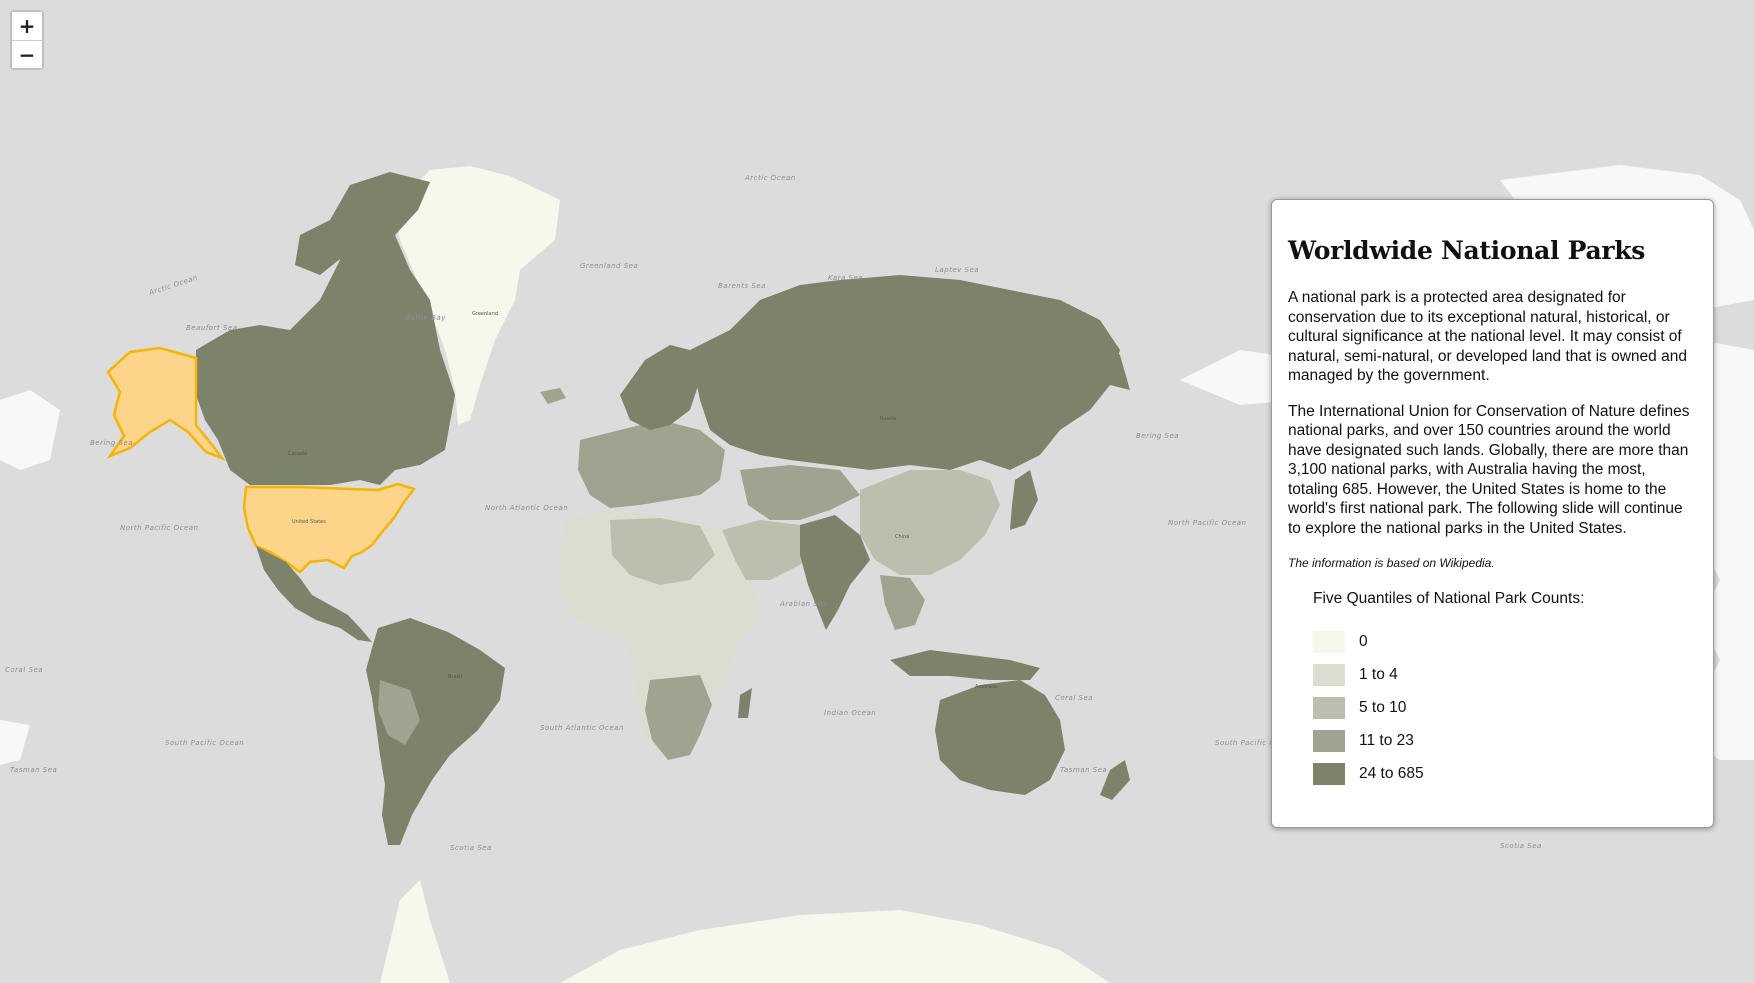 This screenshot has height=983, width=1754. I want to click on panel-source-note: The information is based on Wikipedia., so click(1391, 563).